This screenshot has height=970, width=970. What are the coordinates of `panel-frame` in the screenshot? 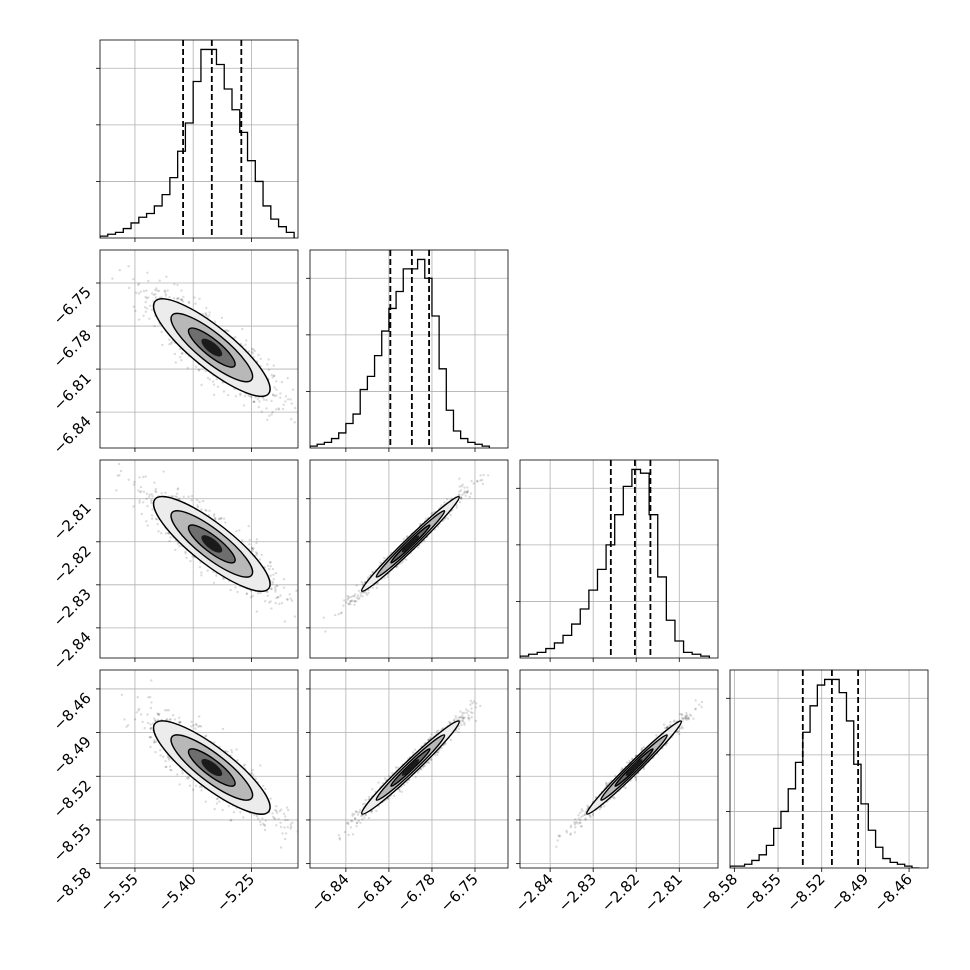 It's located at (199, 139).